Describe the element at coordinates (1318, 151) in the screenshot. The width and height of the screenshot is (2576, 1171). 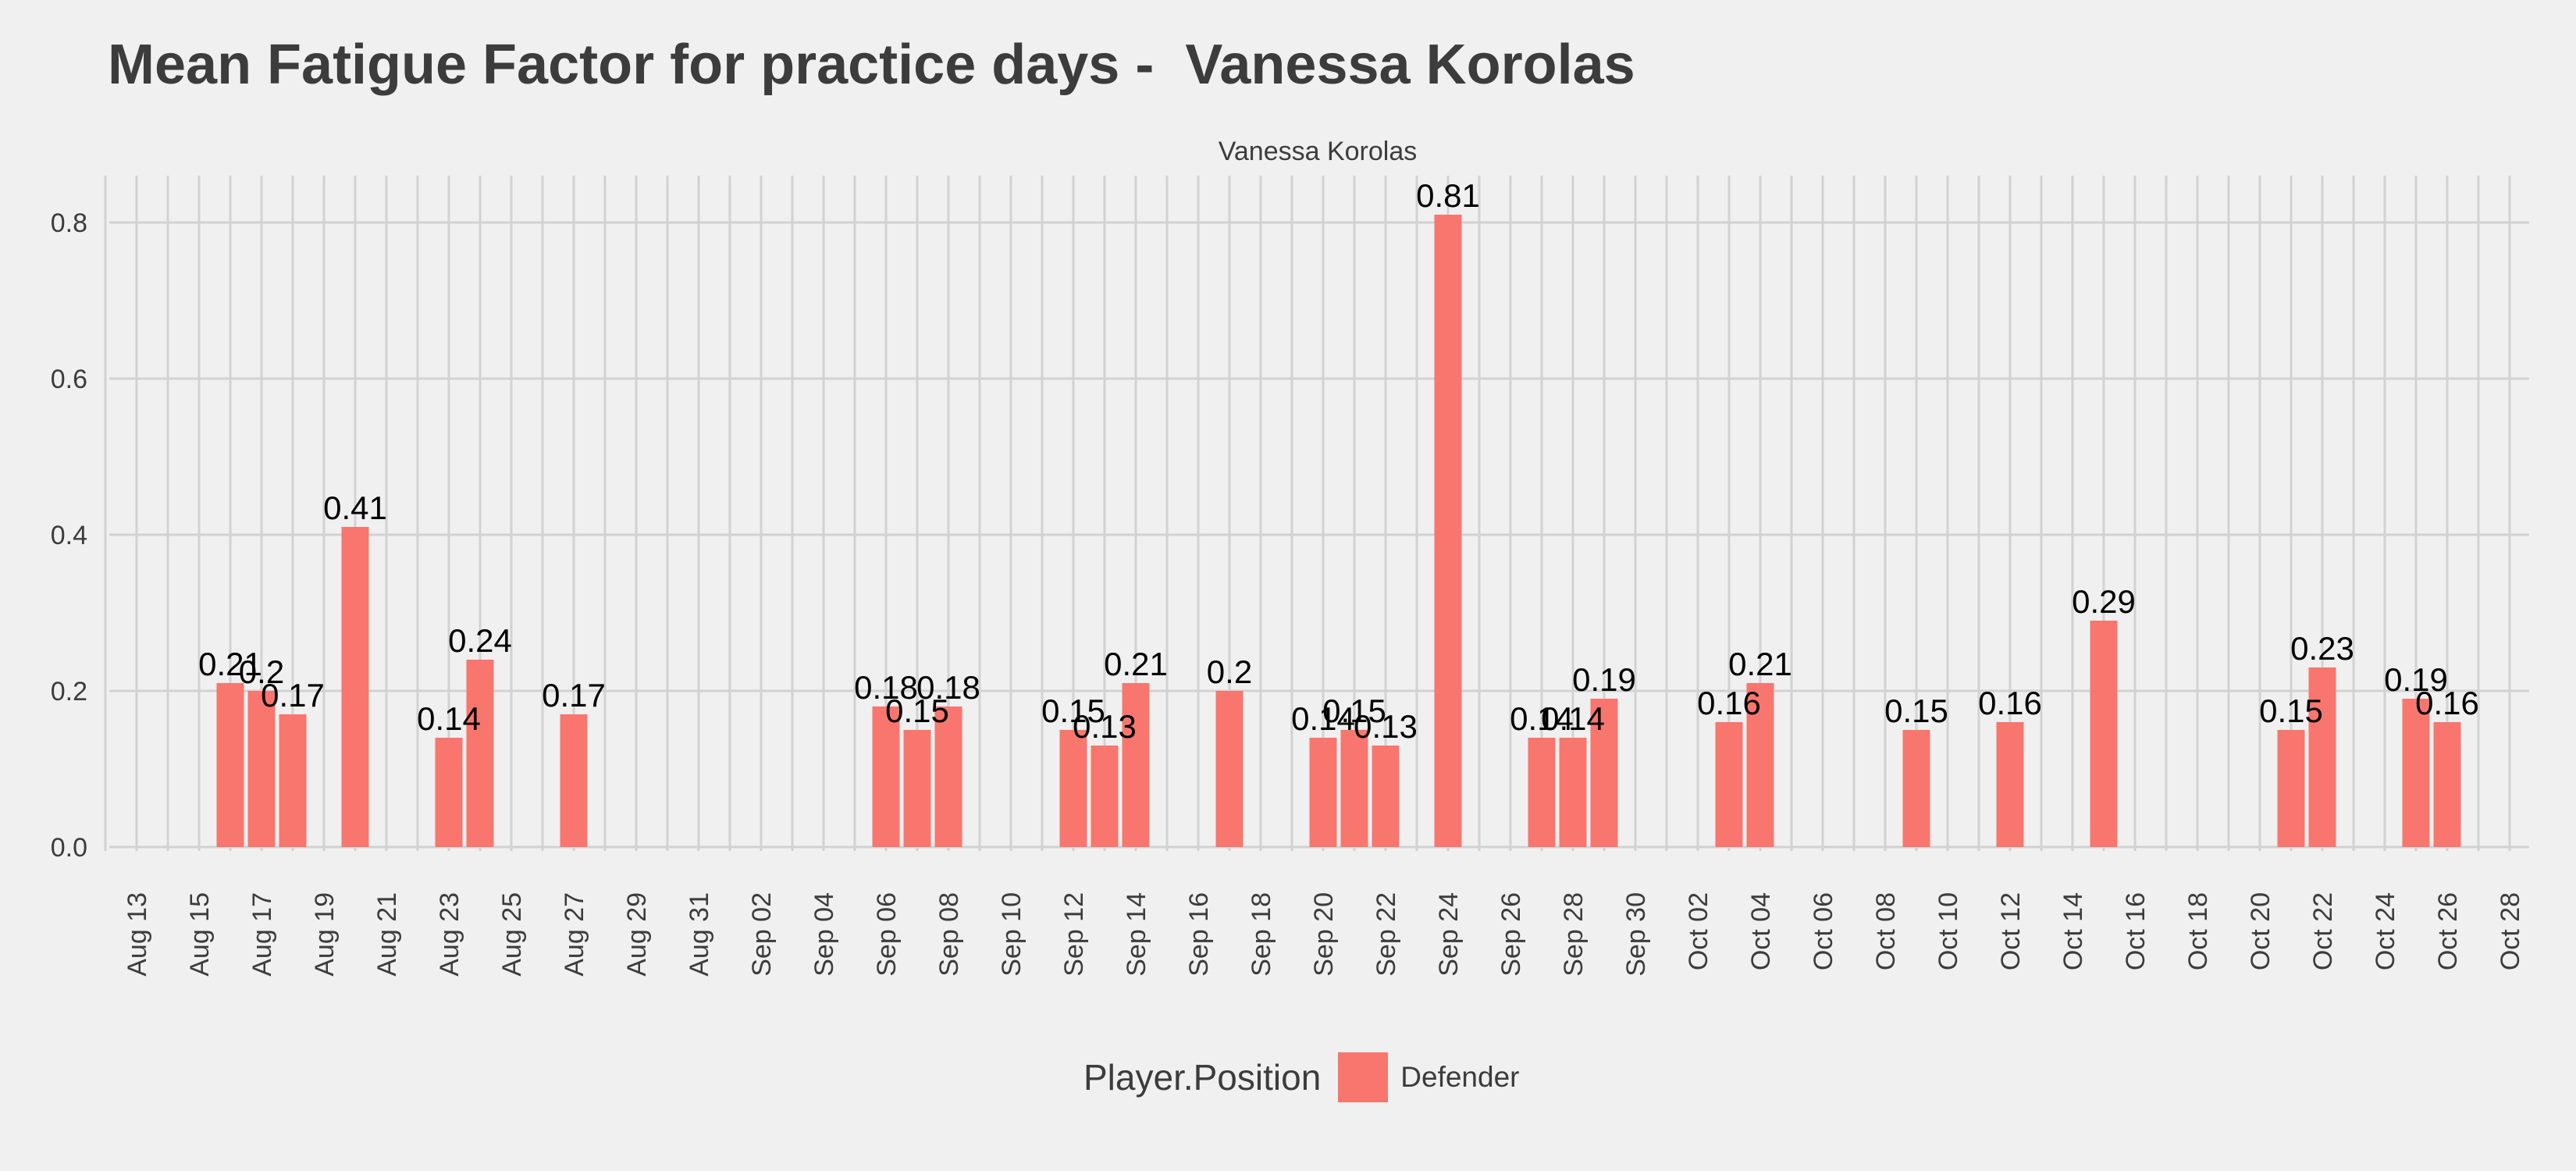
I see `facet-label: Vanessa Korolas` at that location.